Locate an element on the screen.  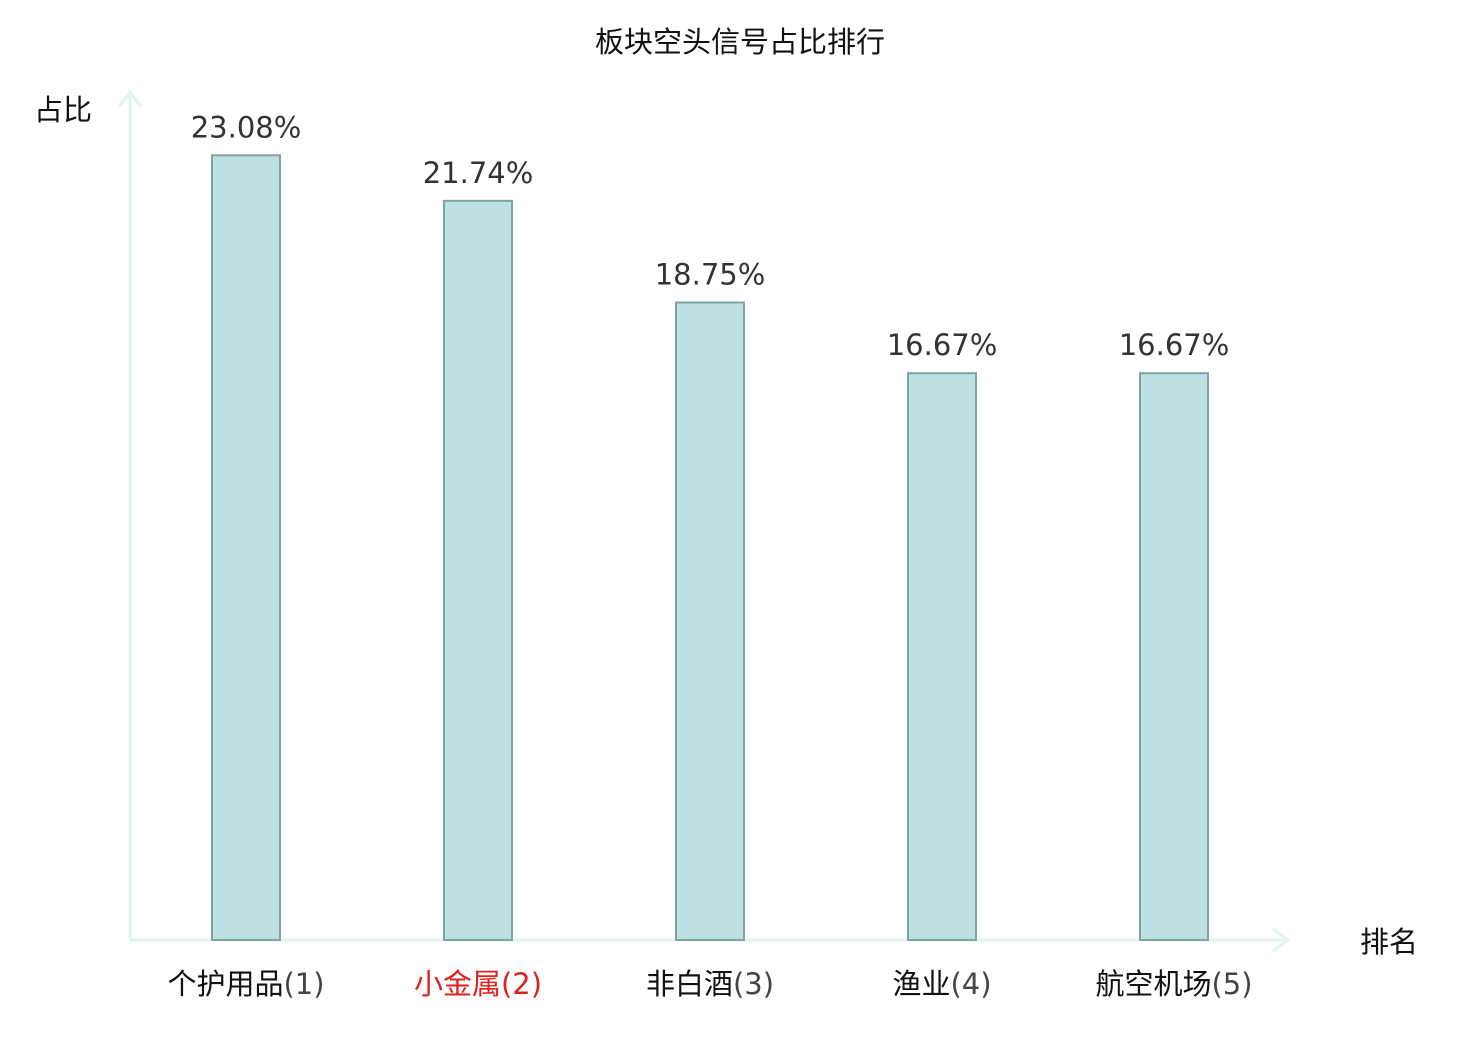
category-name-5: 航空机场 is located at coordinates (1153, 984).